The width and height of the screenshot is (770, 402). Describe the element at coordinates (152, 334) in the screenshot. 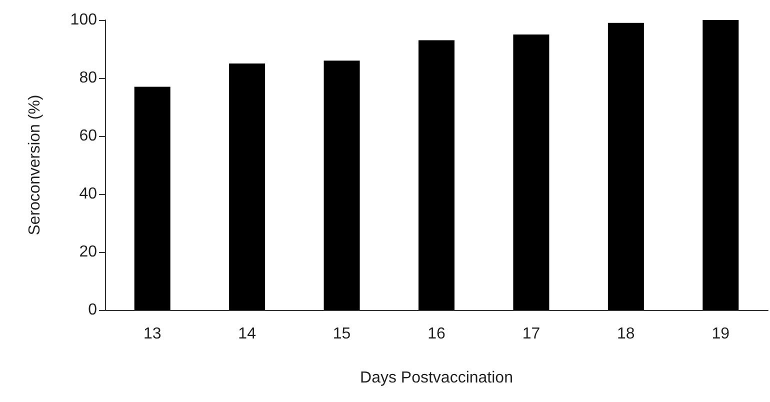

I see `x-tick-label: 13` at that location.